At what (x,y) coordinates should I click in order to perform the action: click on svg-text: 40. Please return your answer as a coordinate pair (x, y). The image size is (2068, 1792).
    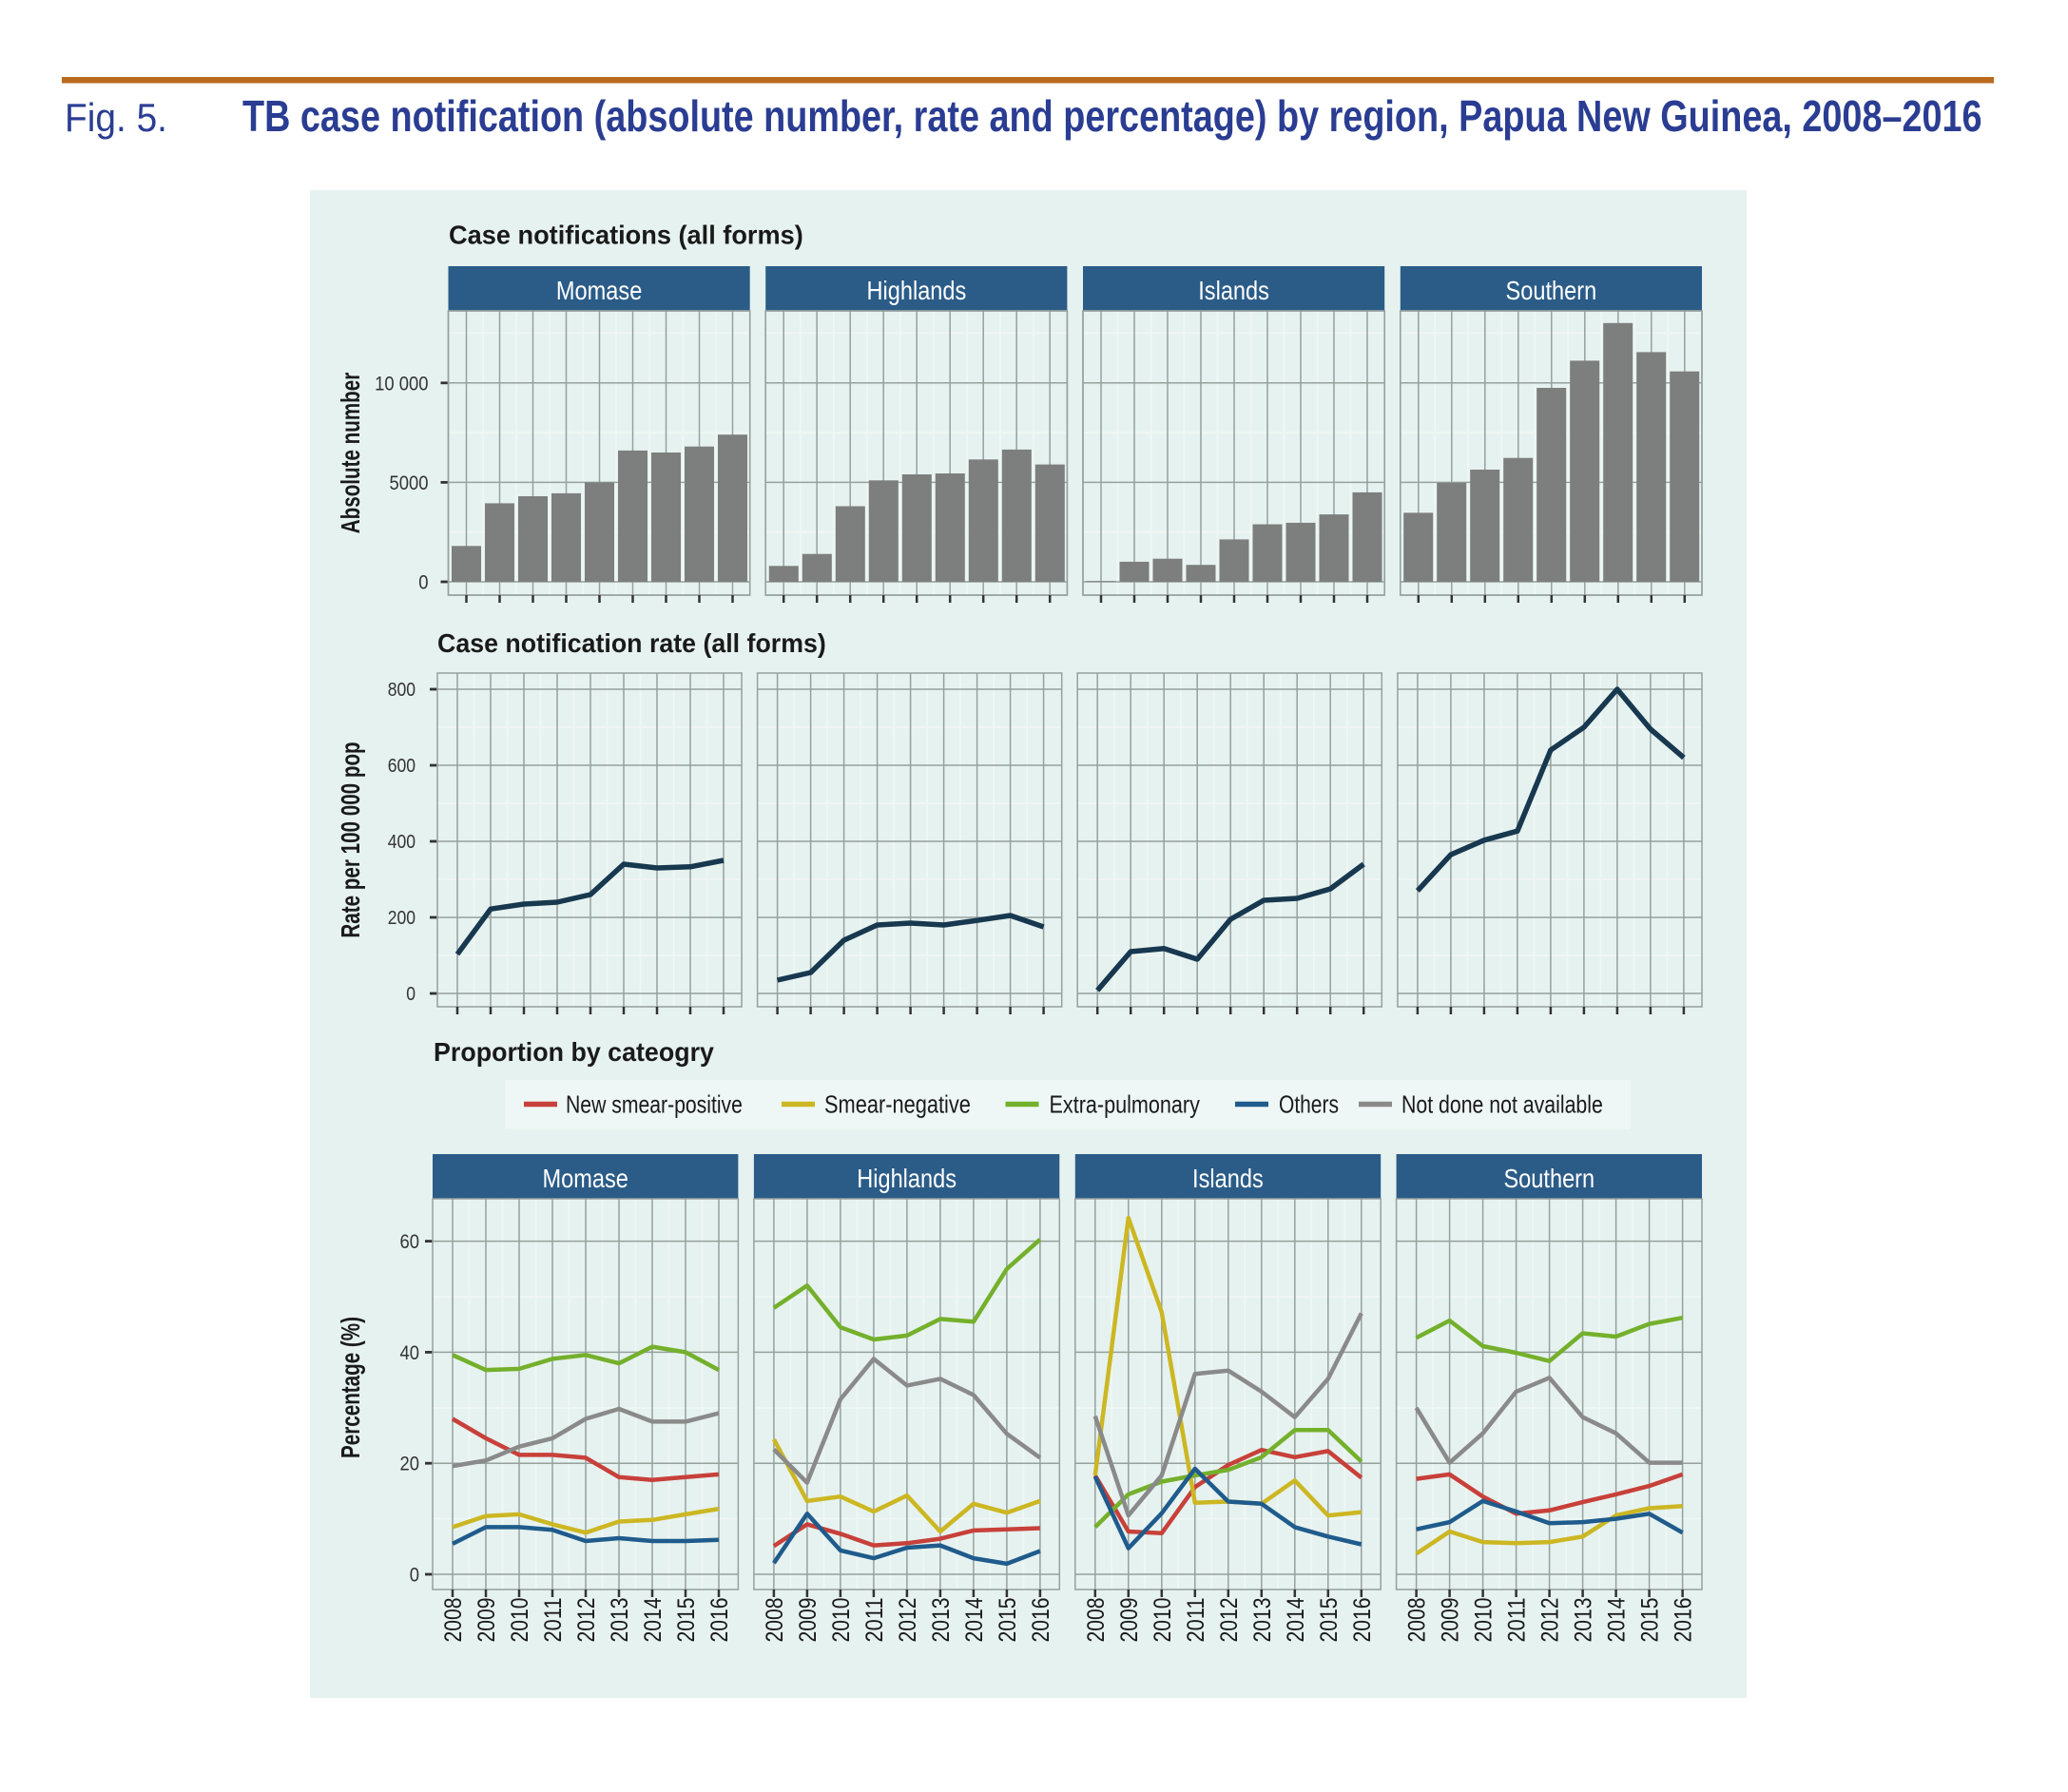
    Looking at the image, I should click on (410, 1353).